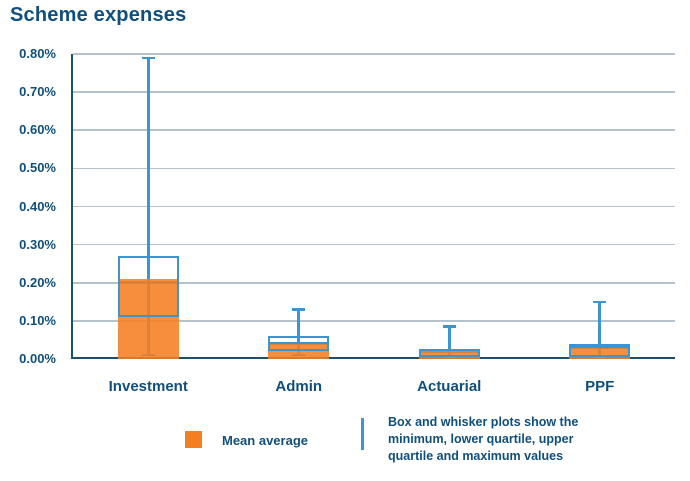  I want to click on y-axis, so click(72, 206).